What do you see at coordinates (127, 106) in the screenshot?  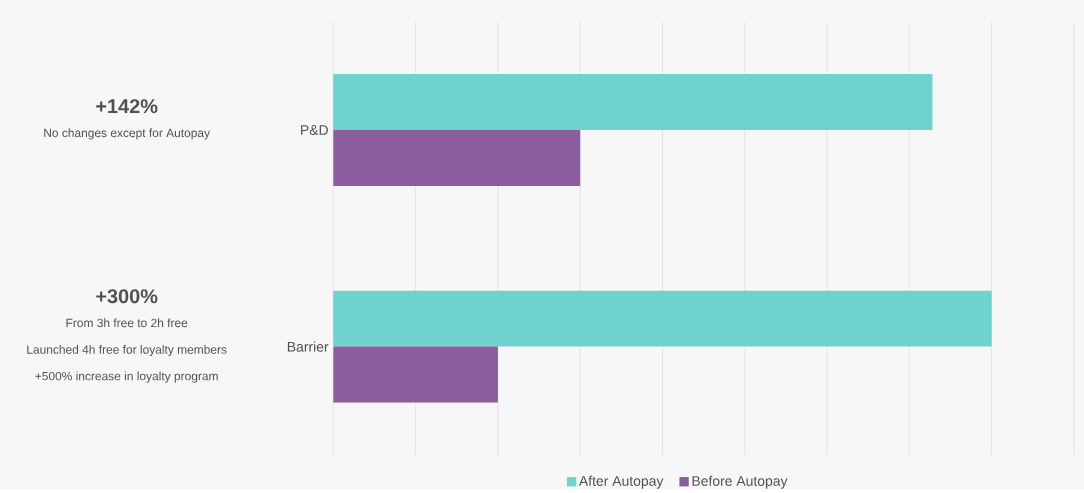 I see `text: +142%` at bounding box center [127, 106].